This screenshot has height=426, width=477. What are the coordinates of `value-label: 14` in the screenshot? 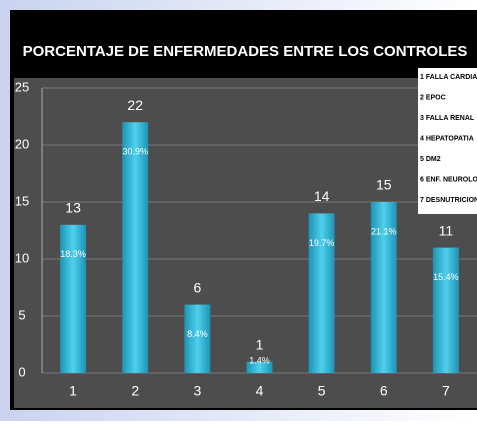 It's located at (322, 196).